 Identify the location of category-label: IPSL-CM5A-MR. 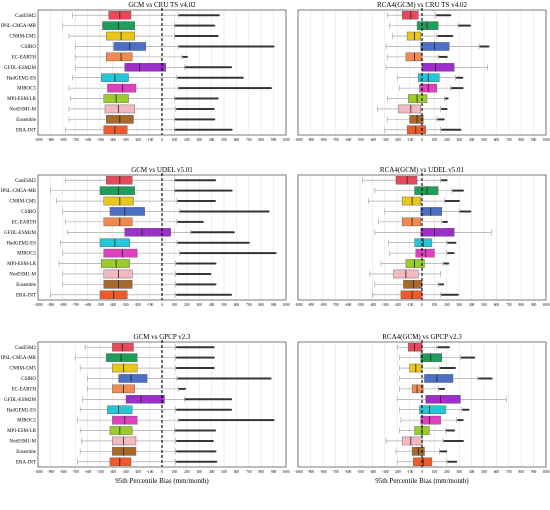
(19, 358).